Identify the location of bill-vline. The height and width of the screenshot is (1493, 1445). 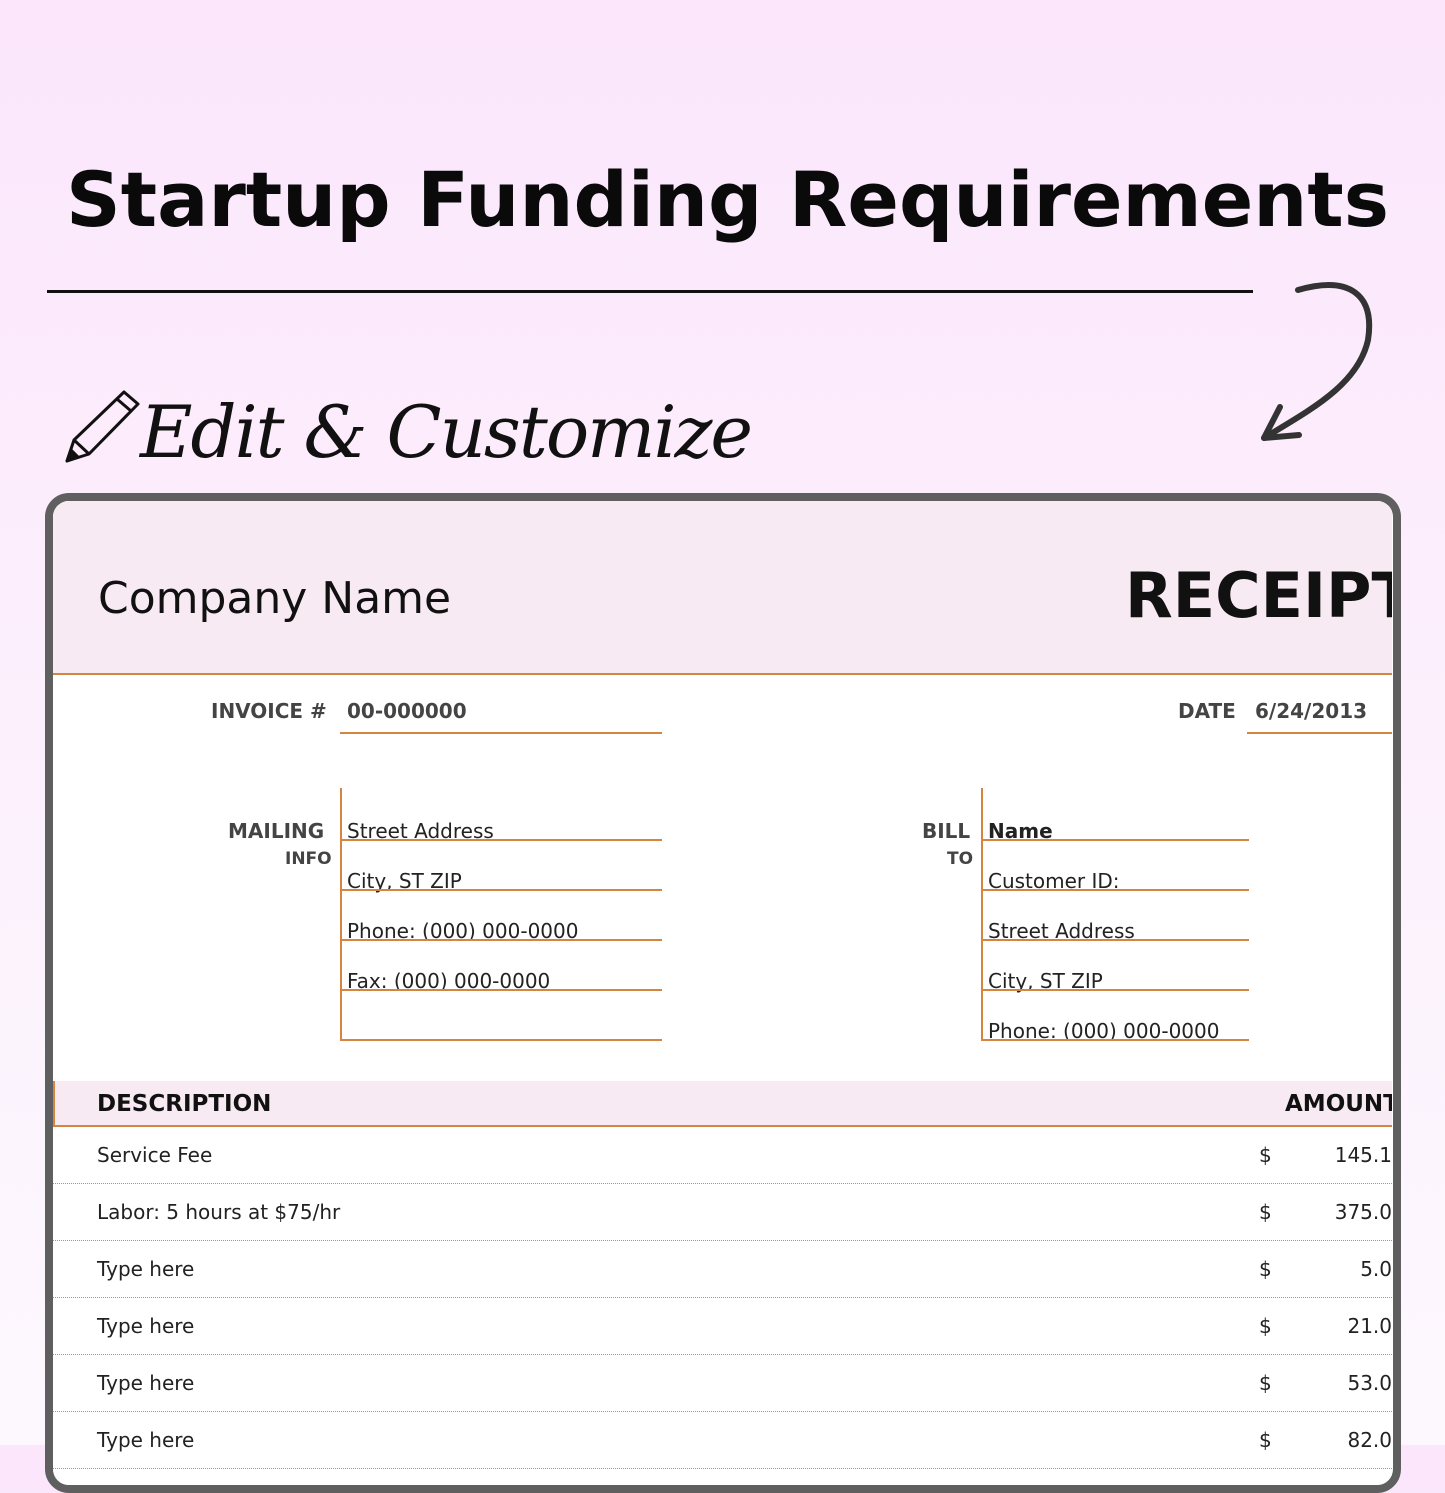
(982, 914).